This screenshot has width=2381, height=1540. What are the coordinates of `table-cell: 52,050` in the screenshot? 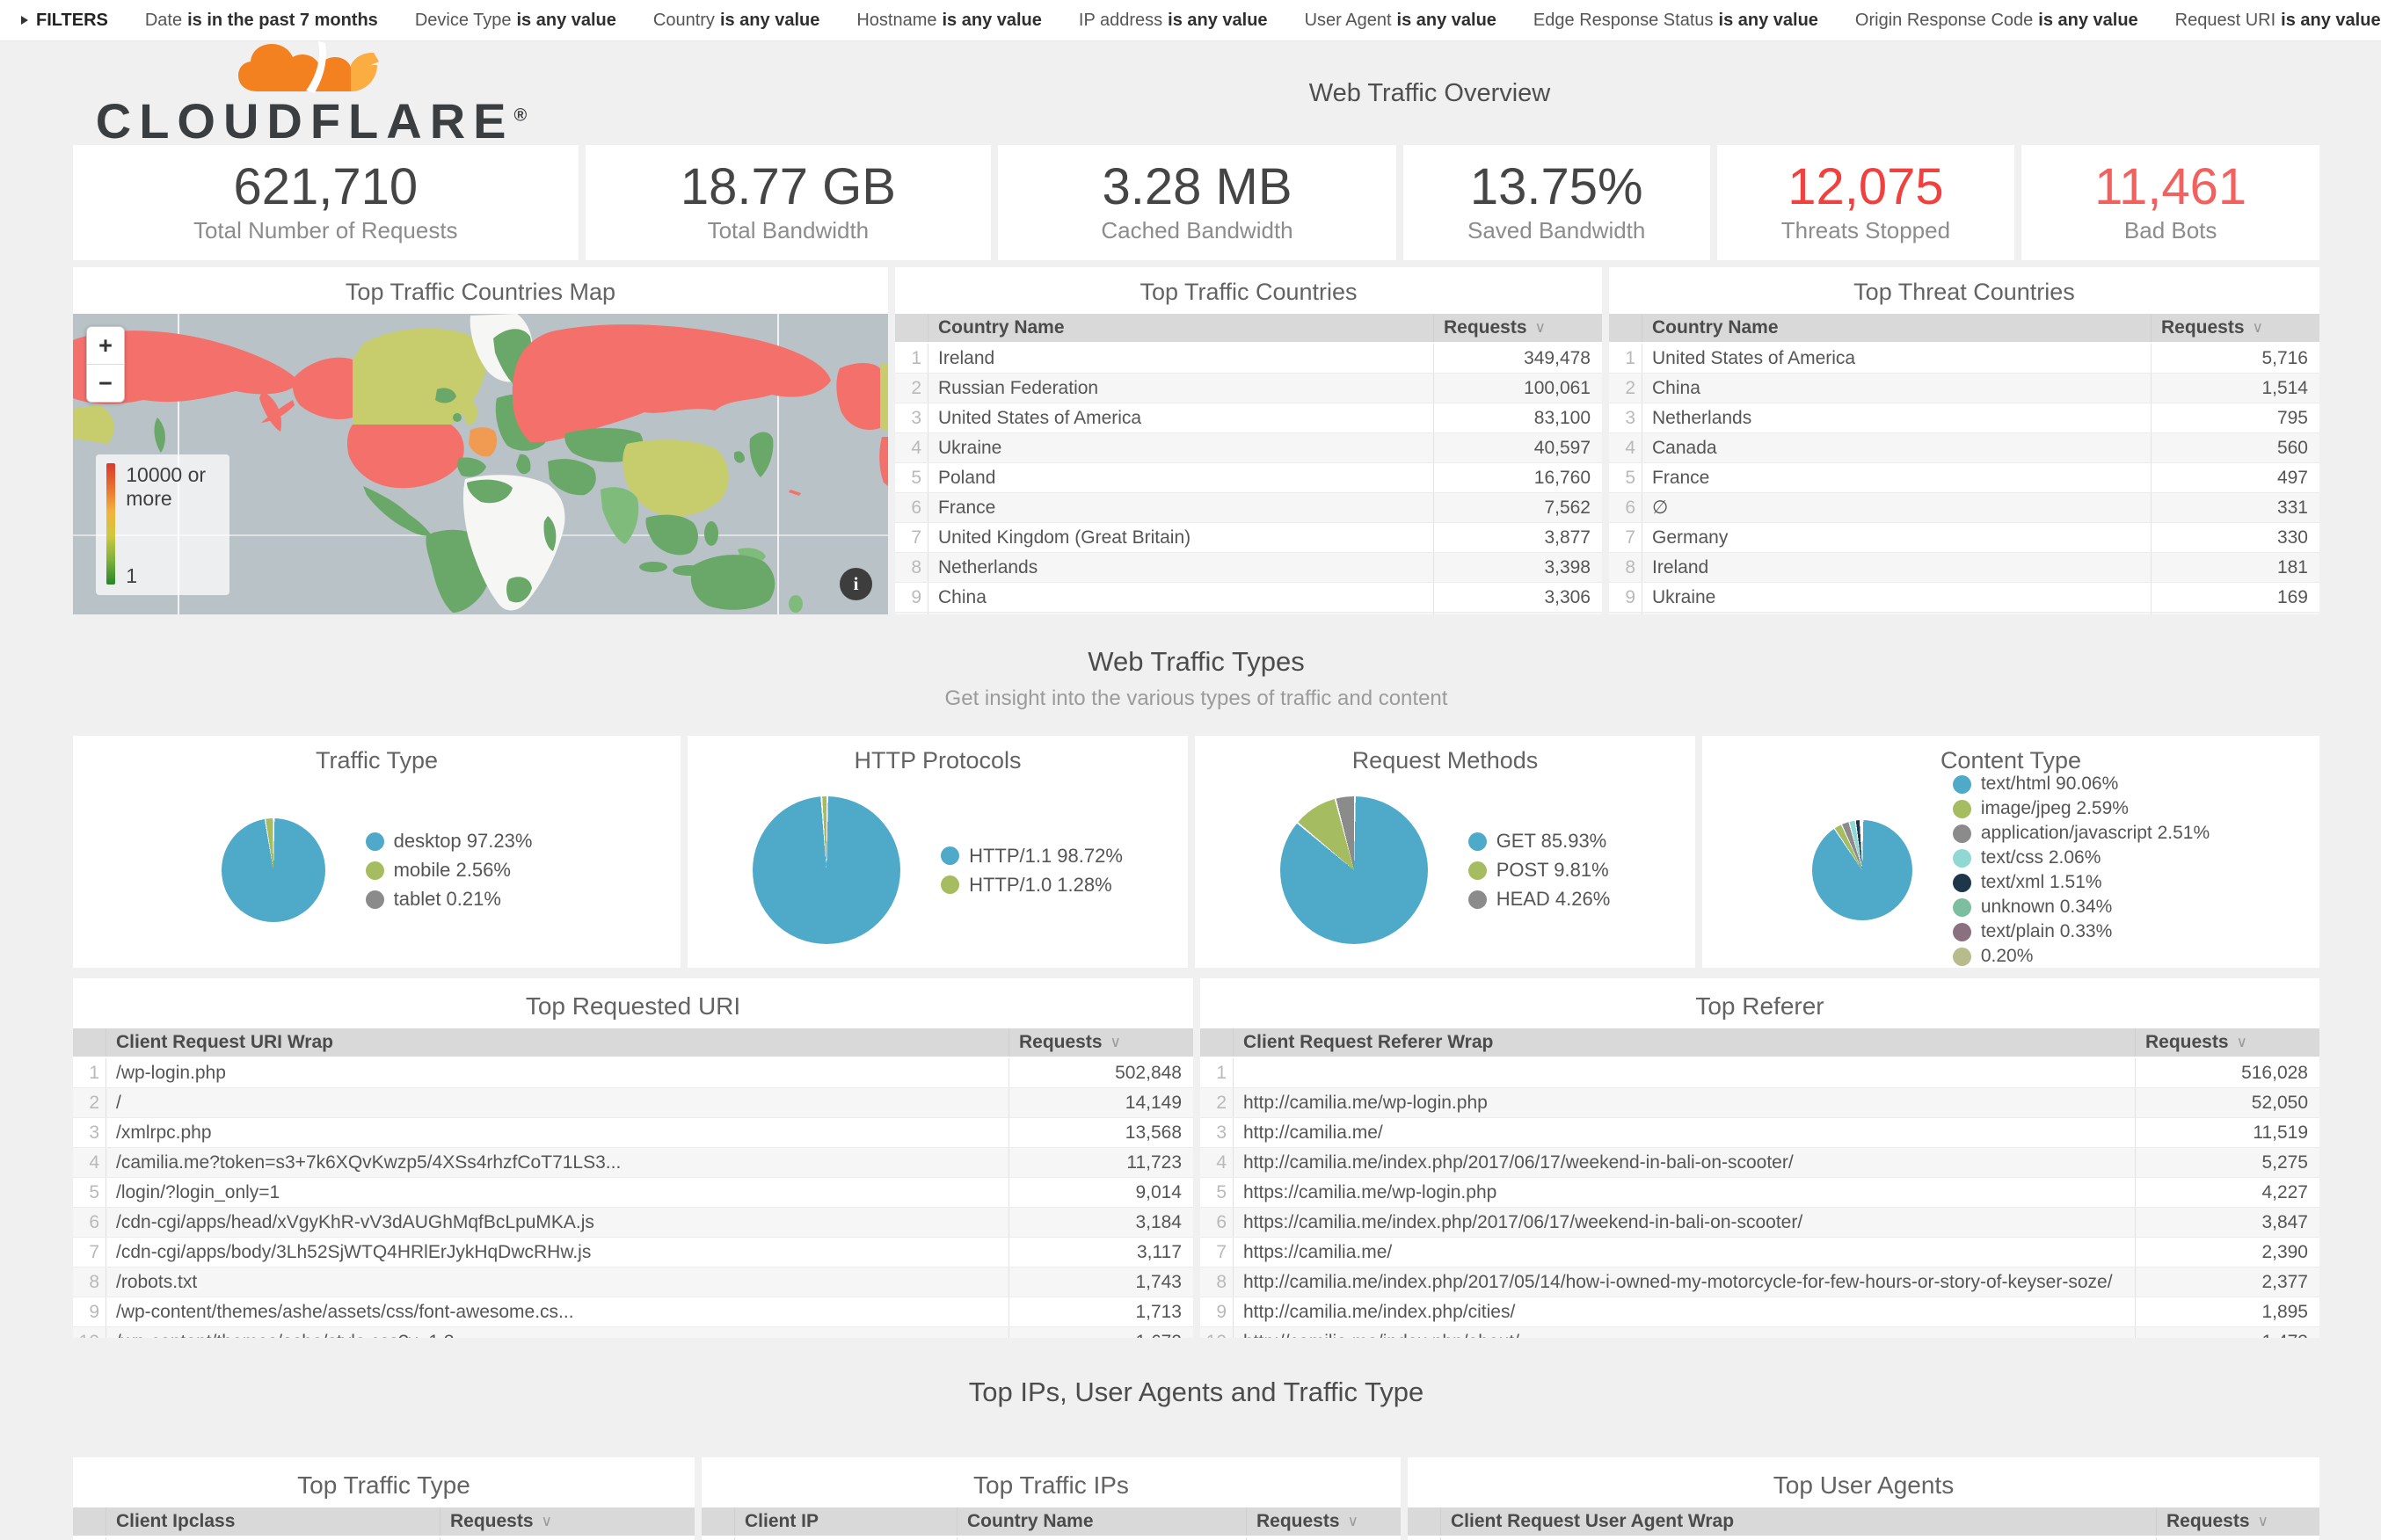 It's located at (2227, 1102).